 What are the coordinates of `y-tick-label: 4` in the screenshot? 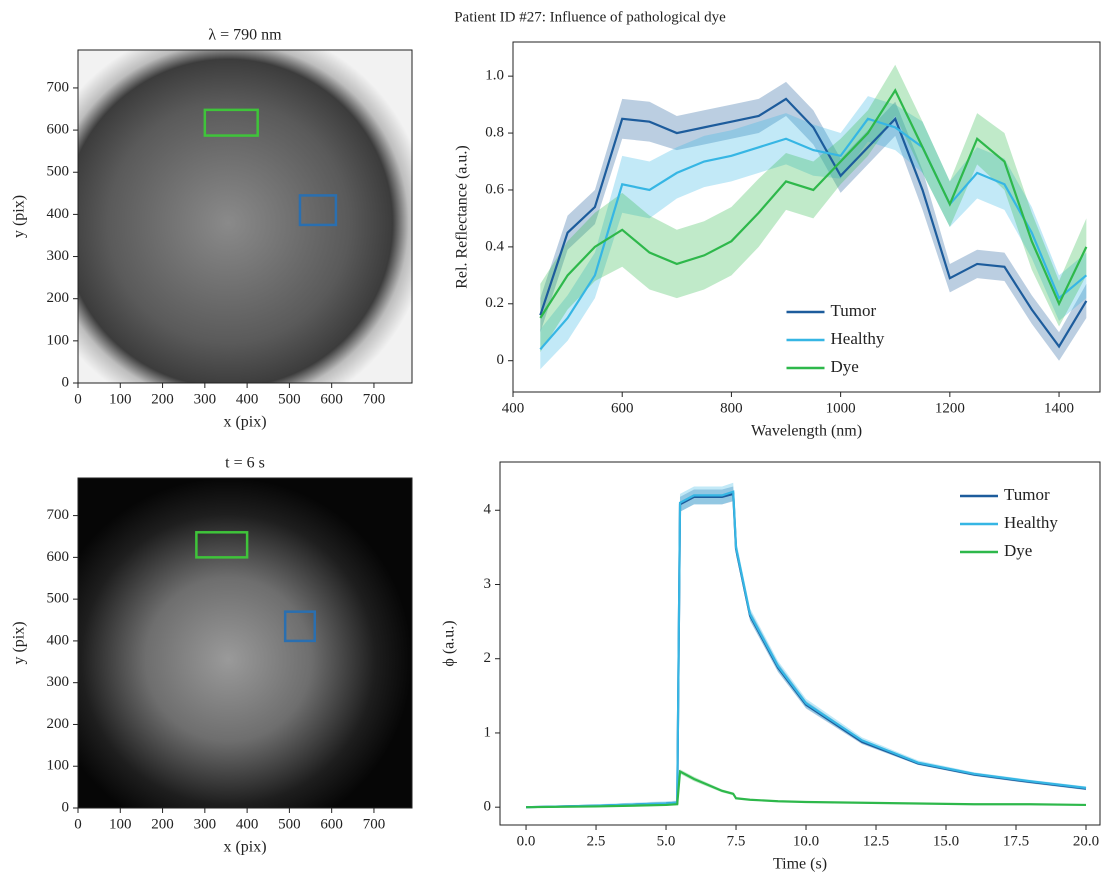 It's located at (488, 510).